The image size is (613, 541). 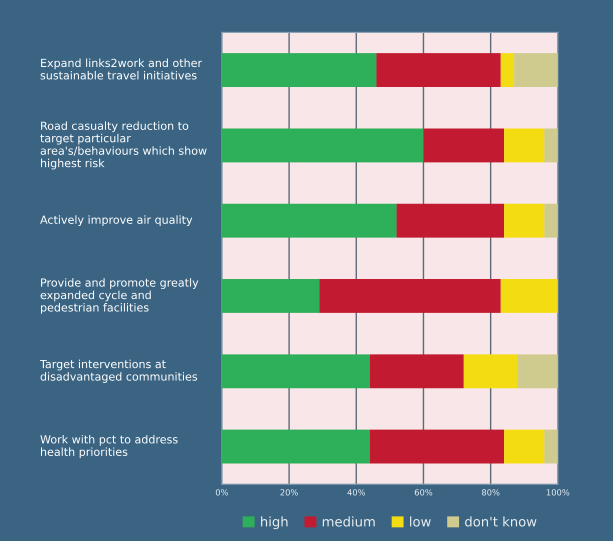 What do you see at coordinates (423, 492) in the screenshot?
I see `x-tick-label: 60%` at bounding box center [423, 492].